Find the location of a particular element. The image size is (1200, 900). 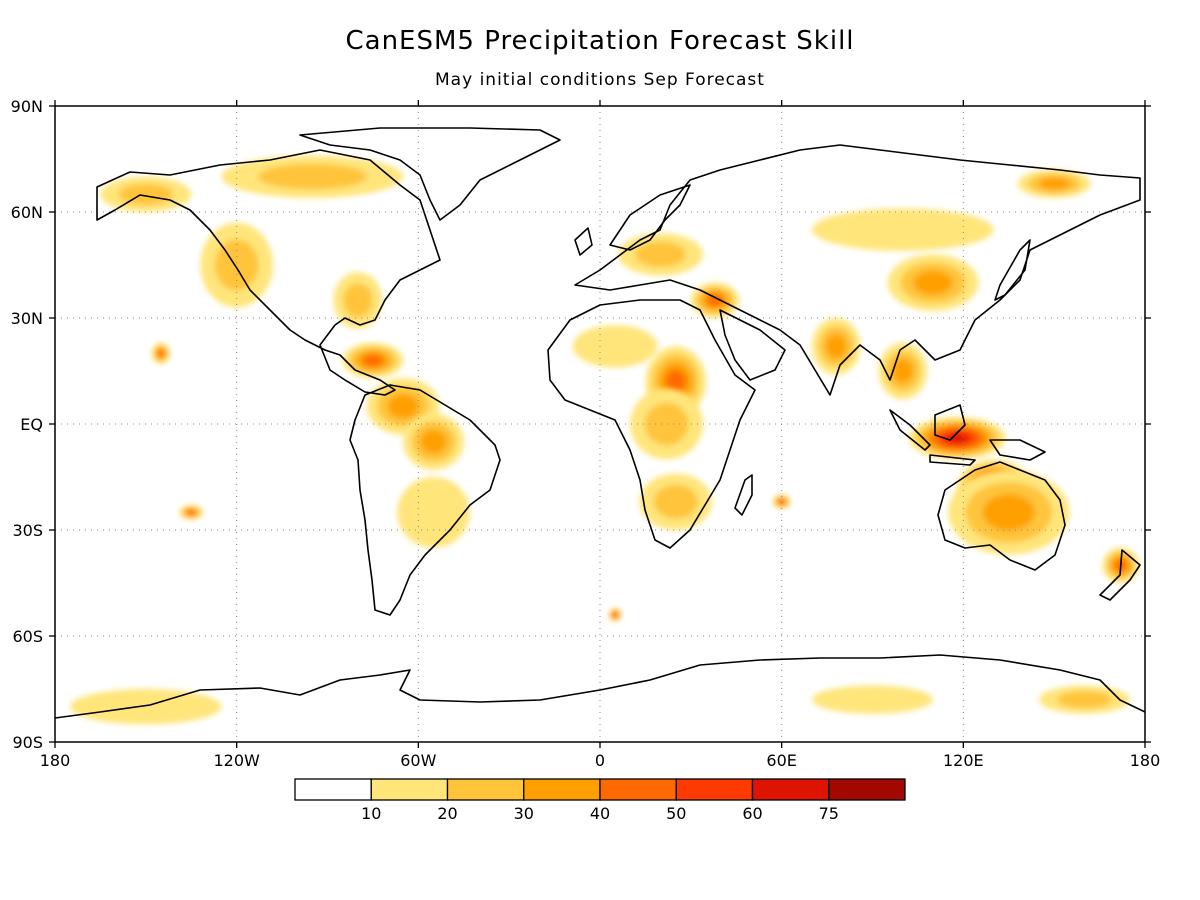

coast-madagascar is located at coordinates (743, 495).